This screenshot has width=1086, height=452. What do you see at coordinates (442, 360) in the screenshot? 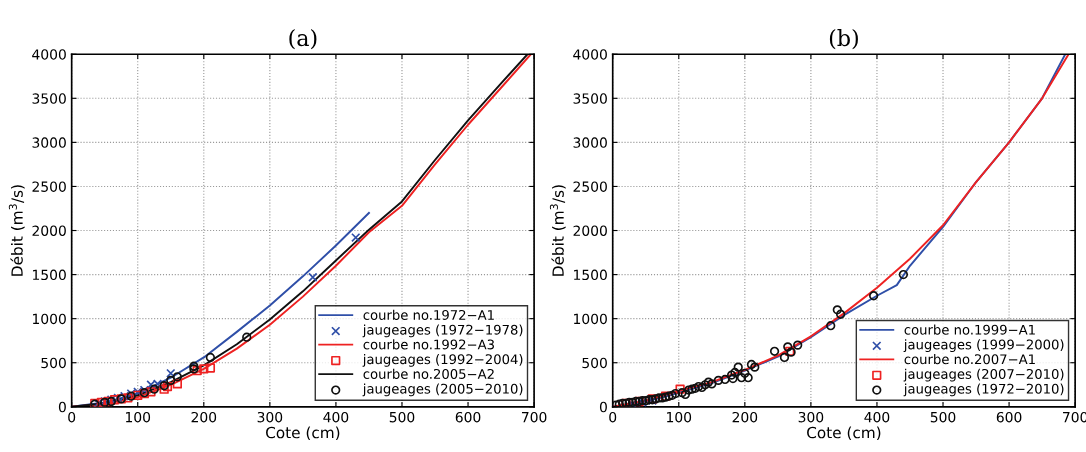
I see `legend-label: jaugeages (1992−2004)` at bounding box center [442, 360].